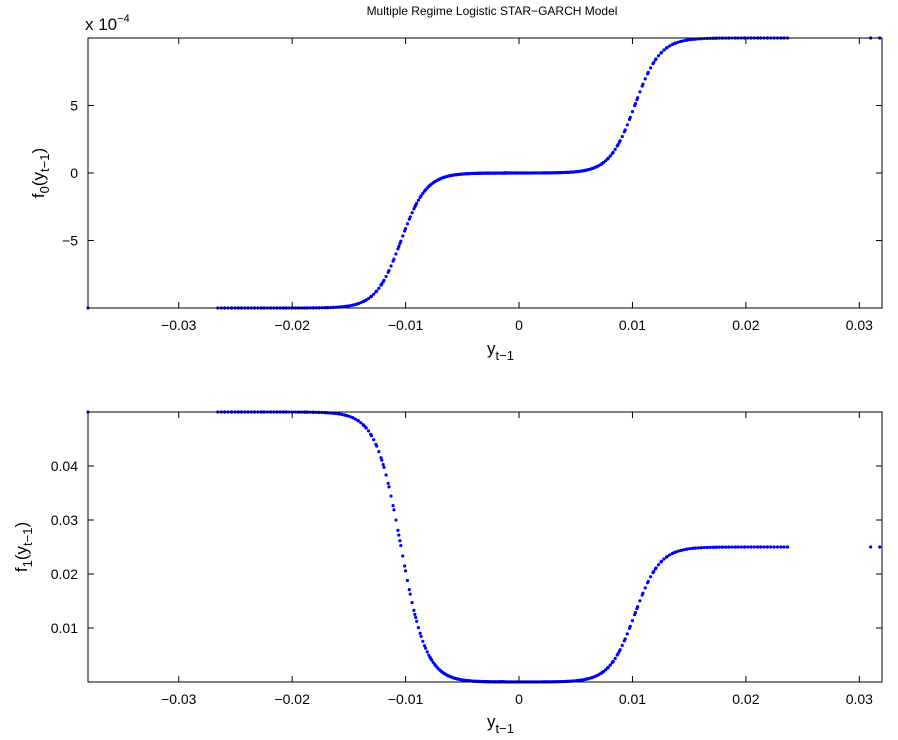 This screenshot has width=898, height=740. What do you see at coordinates (74, 173) in the screenshot?
I see `top-y-tick-label: 0` at bounding box center [74, 173].